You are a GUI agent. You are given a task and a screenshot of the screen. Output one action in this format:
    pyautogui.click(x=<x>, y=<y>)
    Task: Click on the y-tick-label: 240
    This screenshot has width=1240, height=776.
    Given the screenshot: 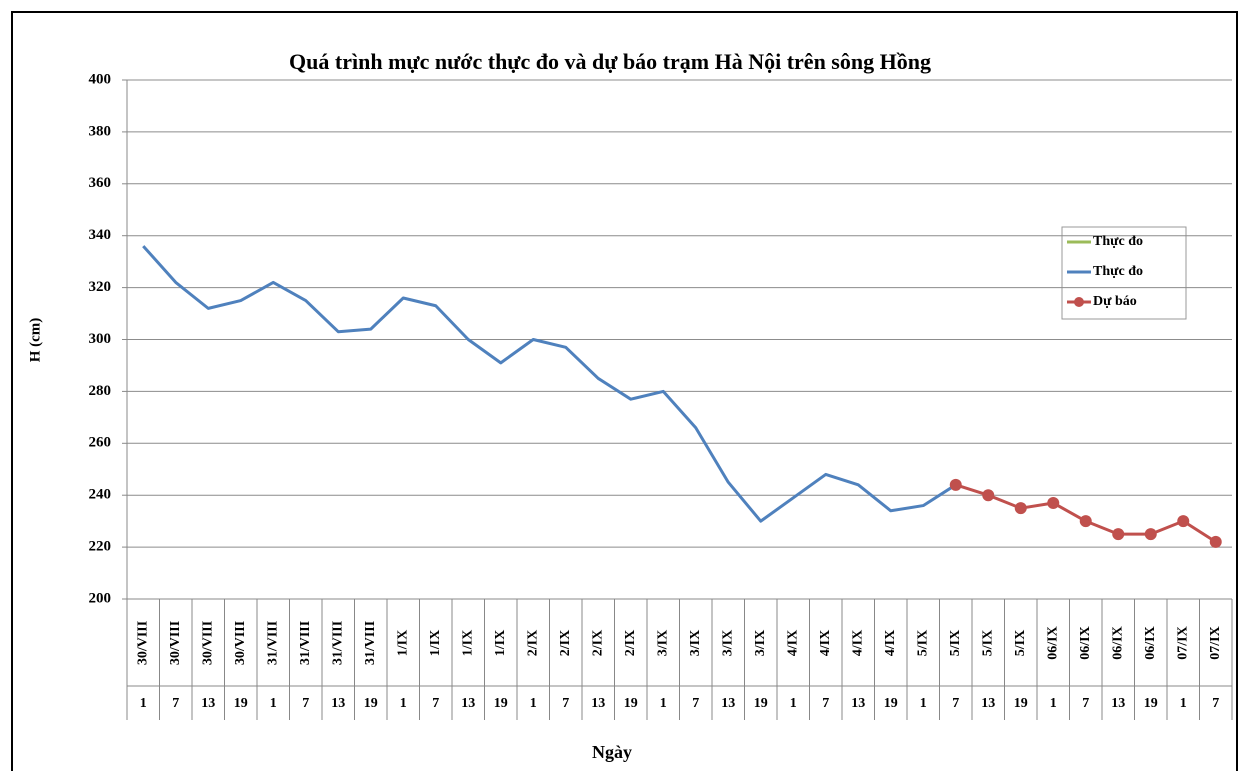 What is the action you would take?
    pyautogui.click(x=100, y=495)
    